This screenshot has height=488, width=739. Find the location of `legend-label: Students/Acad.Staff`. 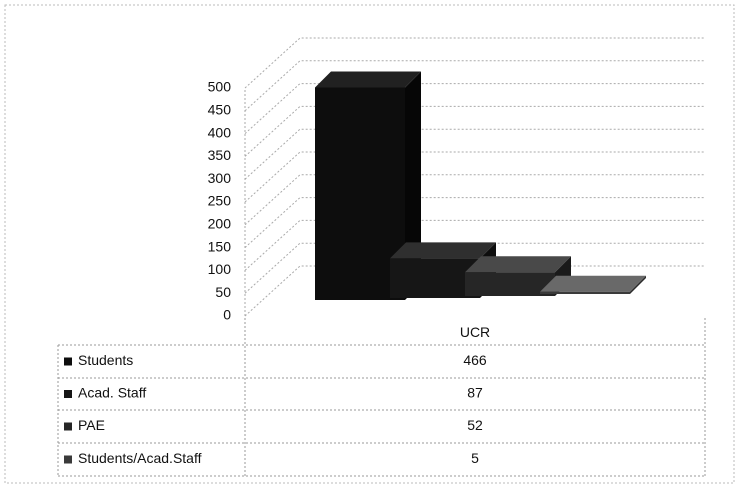

legend-label: Students/Acad.Staff is located at coordinates (140, 458).